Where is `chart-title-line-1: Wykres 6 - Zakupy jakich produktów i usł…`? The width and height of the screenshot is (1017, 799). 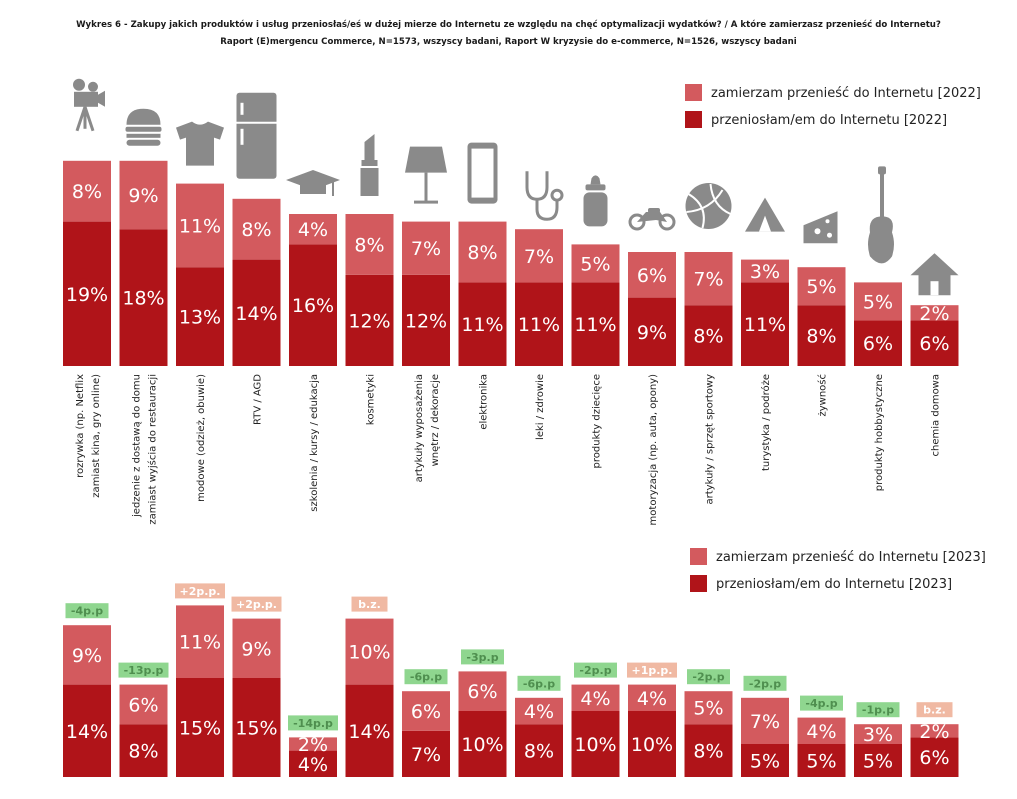 chart-title-line-1: Wykres 6 - Zakupy jakich produktów i usł… is located at coordinates (508, 25).